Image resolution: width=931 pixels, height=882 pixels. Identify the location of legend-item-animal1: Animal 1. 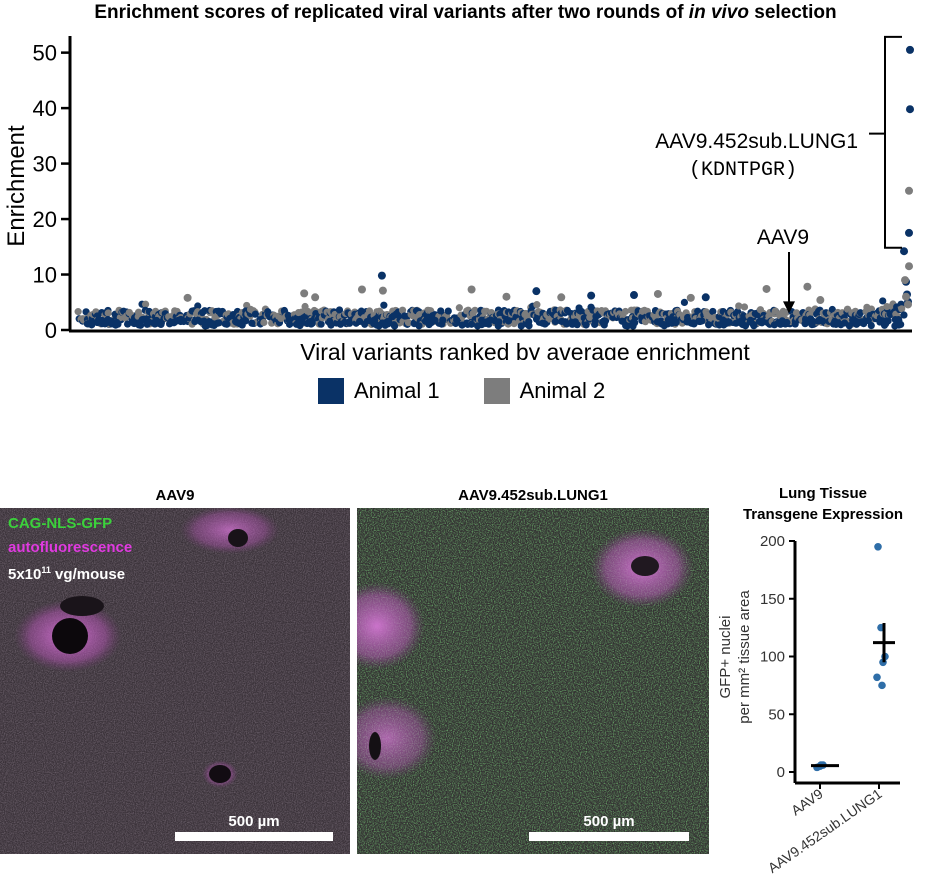
(379, 391).